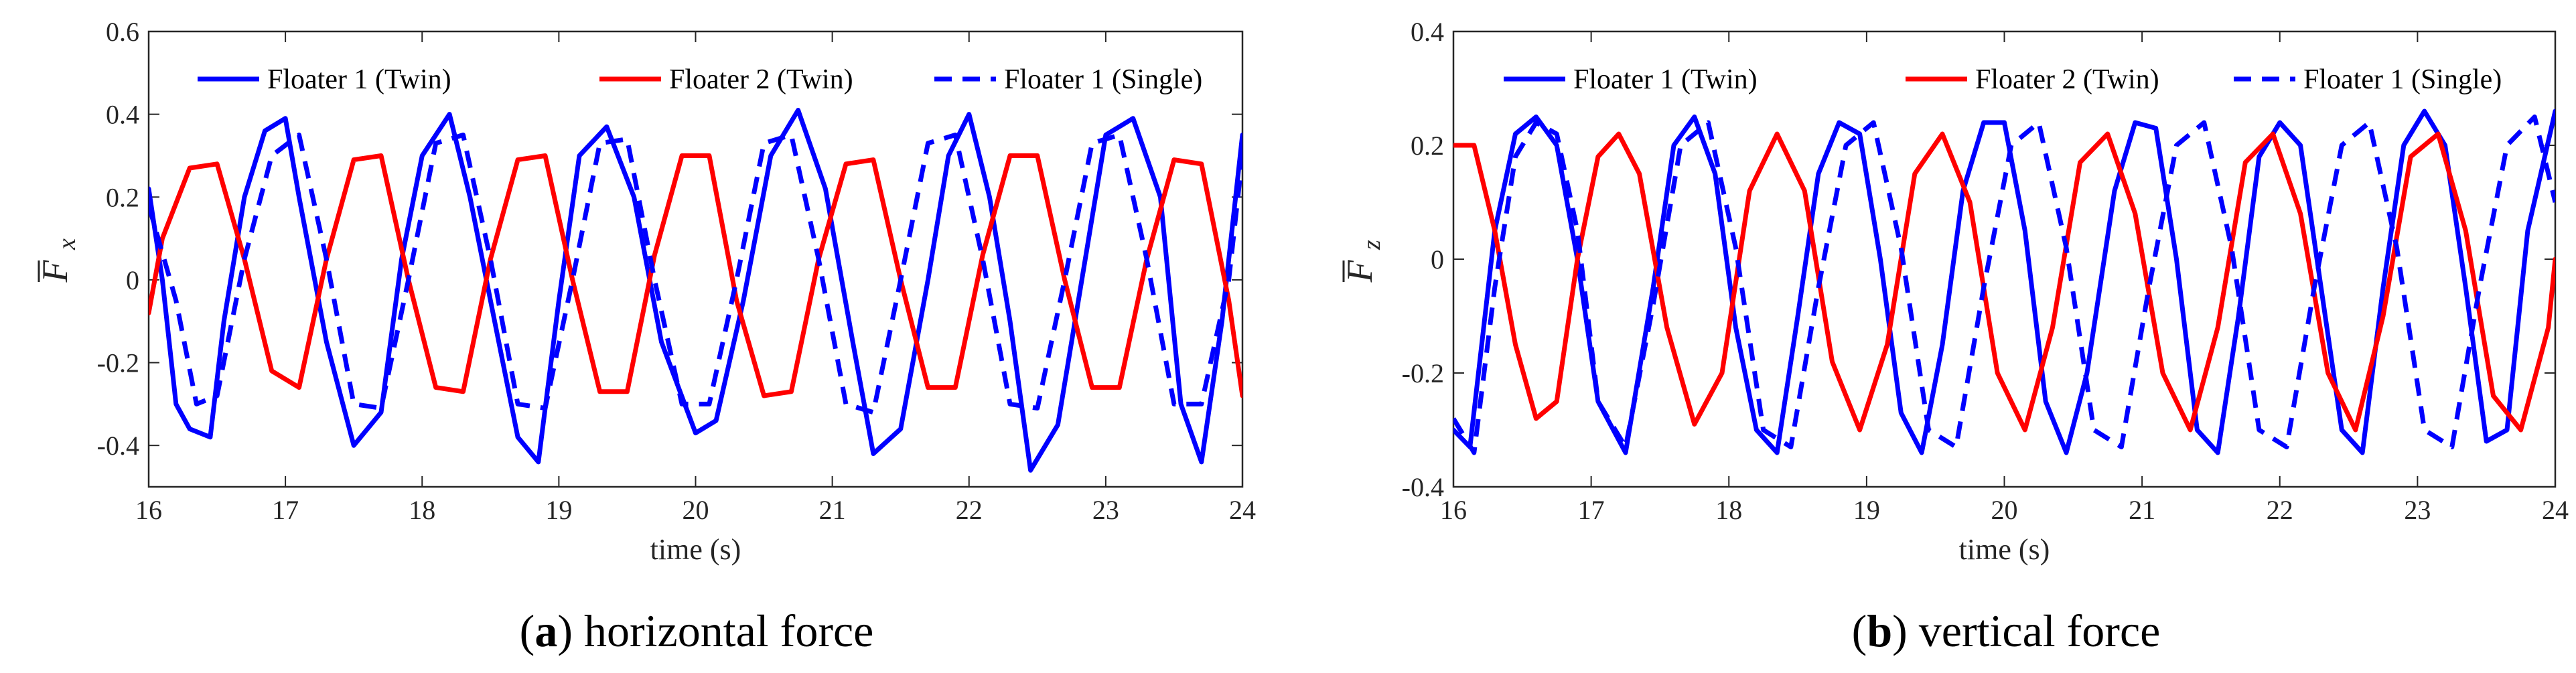  I want to click on panel-caption: (a) horizontal force, so click(697, 630).